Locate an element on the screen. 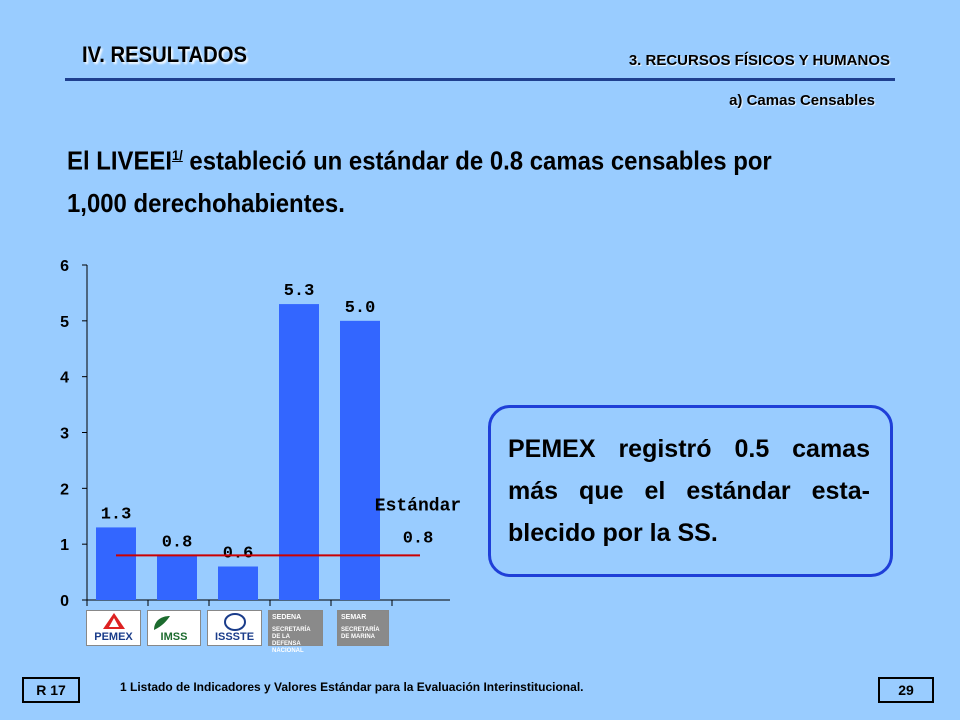 Image resolution: width=960 pixels, height=720 pixels. data-label: 5.3 is located at coordinates (299, 291).